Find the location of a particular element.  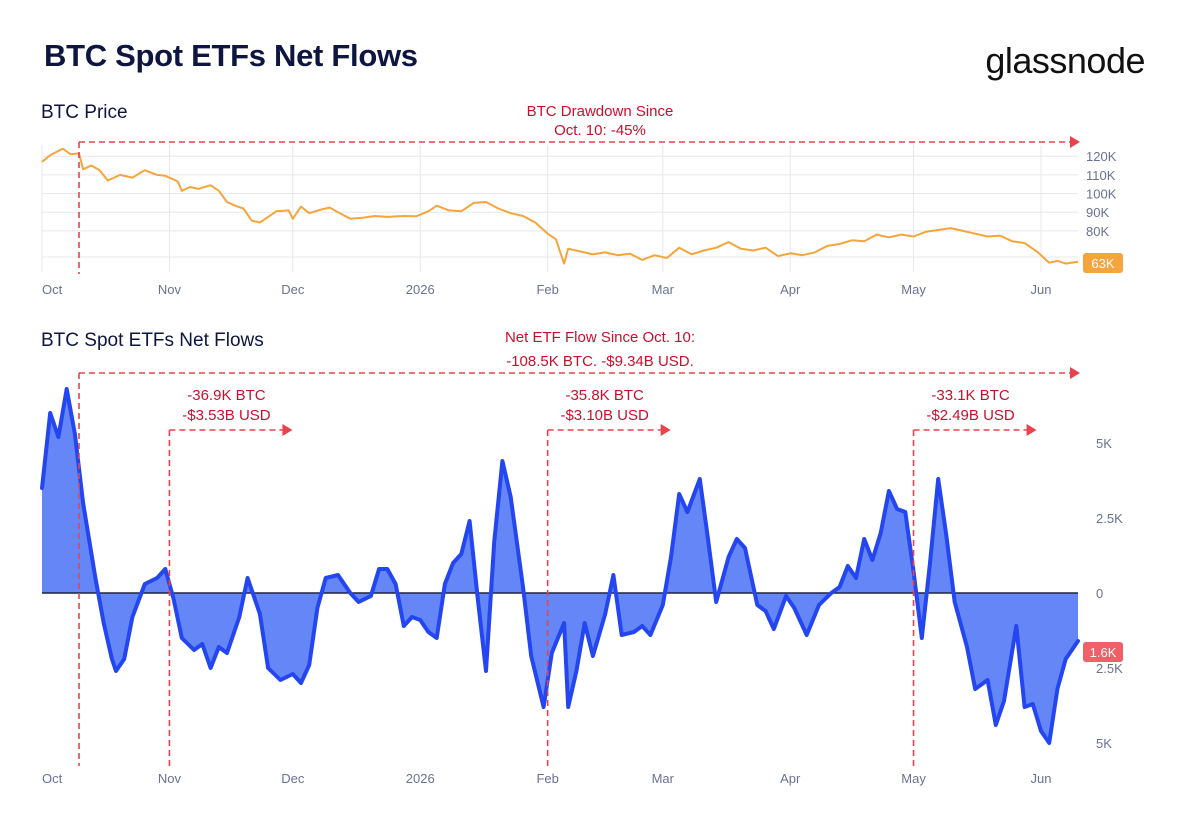

period1-btc-label: -36.9K BTC is located at coordinates (226, 395).